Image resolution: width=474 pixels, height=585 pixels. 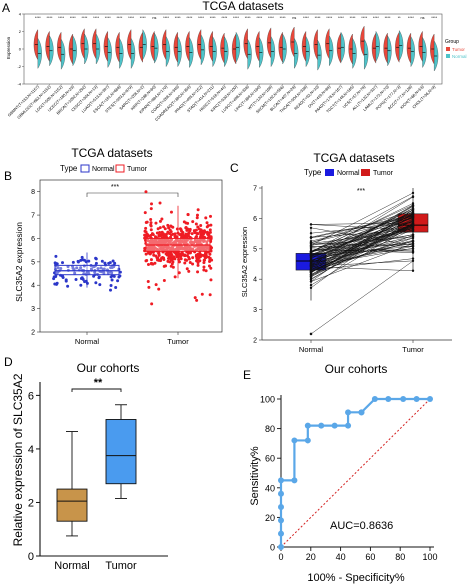 What do you see at coordinates (19, 262) in the screenshot?
I see `panel-b-ylabel: SLC35A2 expression` at bounding box center [19, 262].